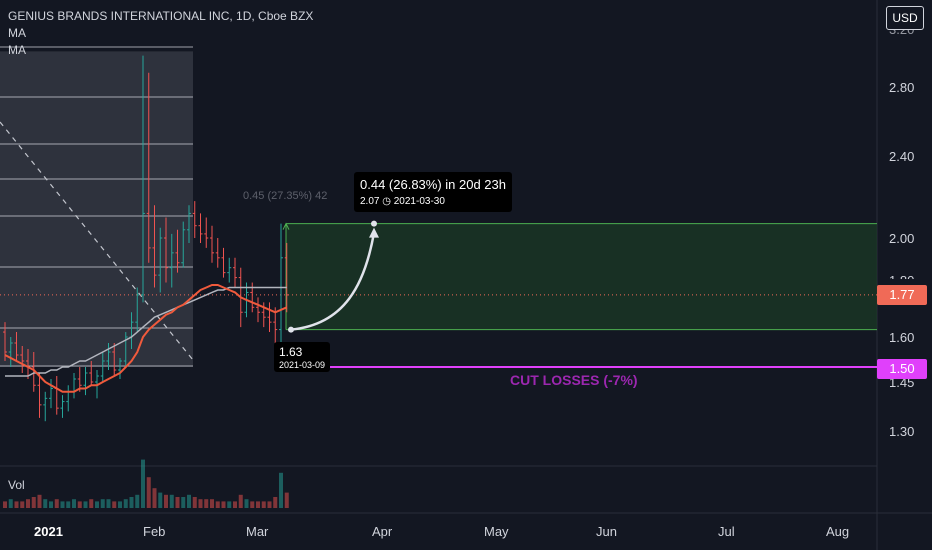 This screenshot has width=932, height=550. What do you see at coordinates (902, 369) in the screenshot?
I see `stop-price-tag: 1.50` at bounding box center [902, 369].